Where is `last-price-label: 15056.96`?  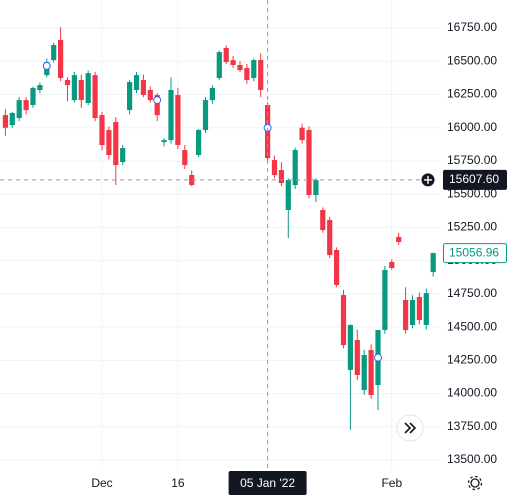 last-price-label: 15056.96 is located at coordinates (474, 252).